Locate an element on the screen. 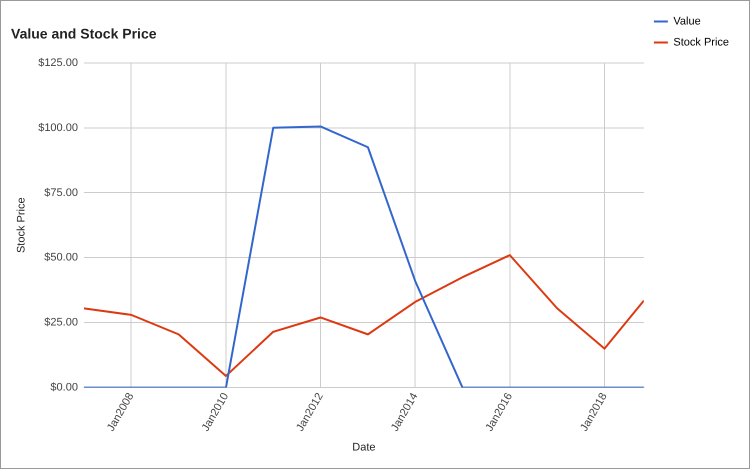  chart-title: Value and Stock Price is located at coordinates (84, 33).